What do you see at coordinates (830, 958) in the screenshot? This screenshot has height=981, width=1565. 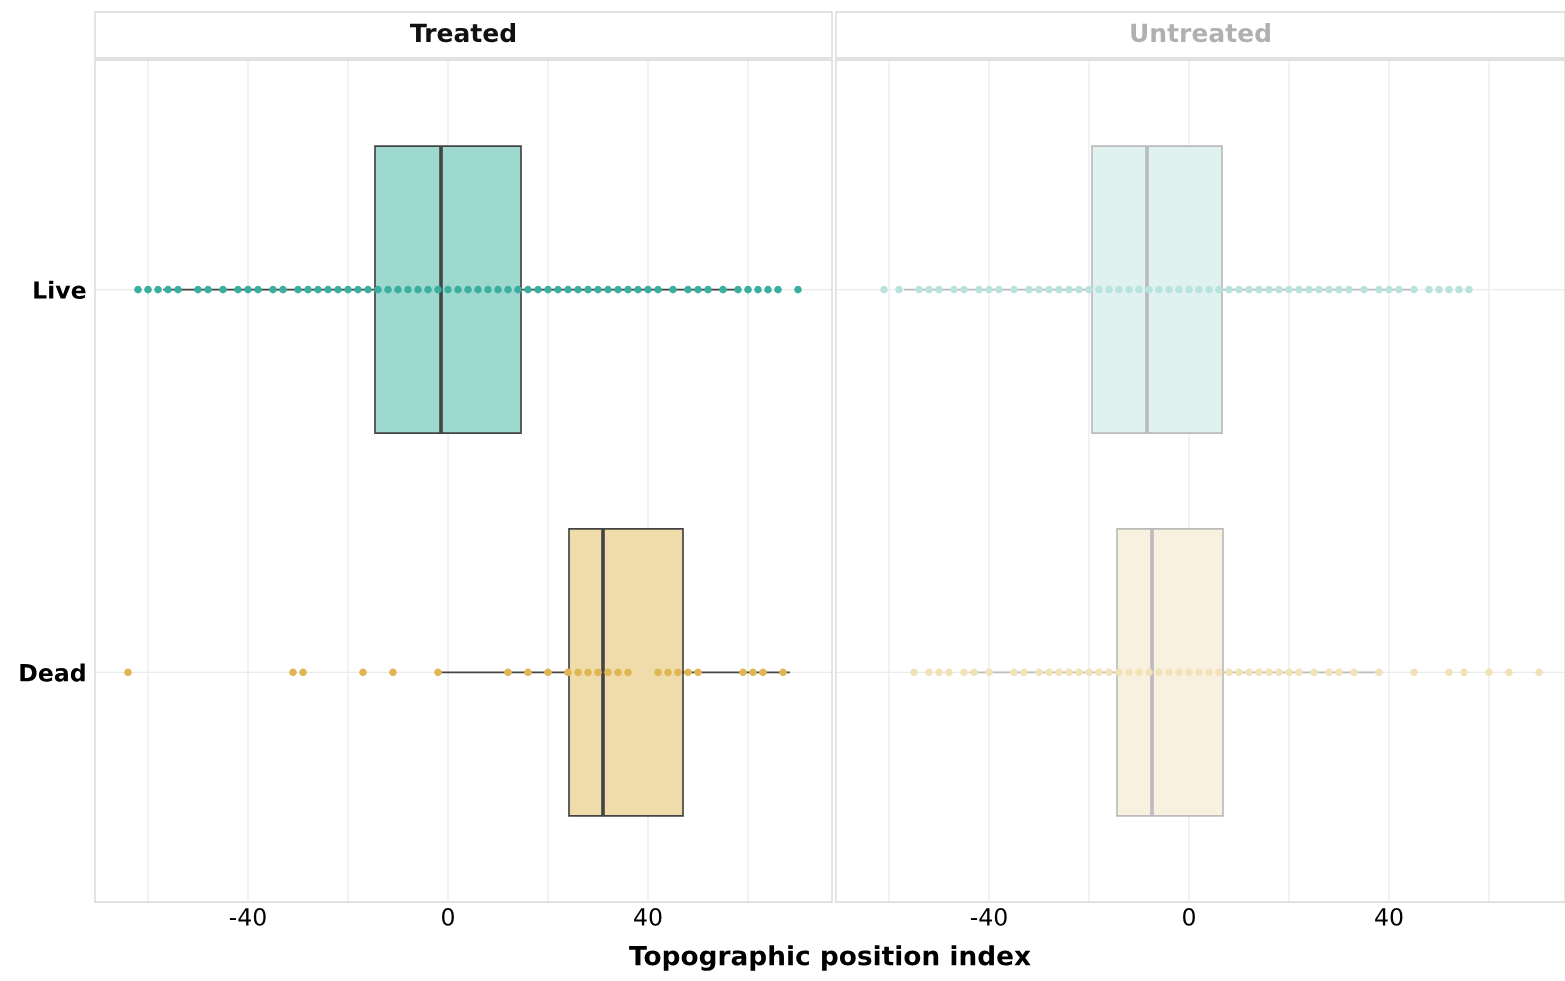 I see `x-axis-title: Topographic position index` at bounding box center [830, 958].